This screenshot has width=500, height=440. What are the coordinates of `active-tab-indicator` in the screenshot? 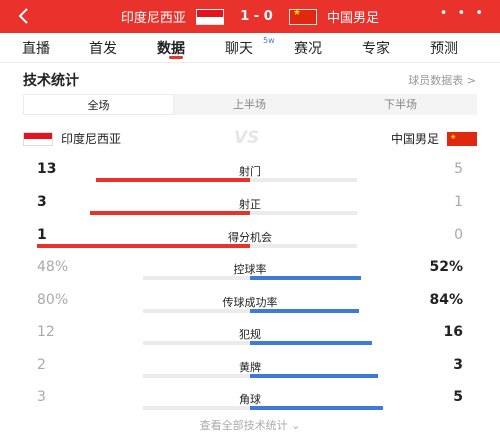 It's located at (176, 57).